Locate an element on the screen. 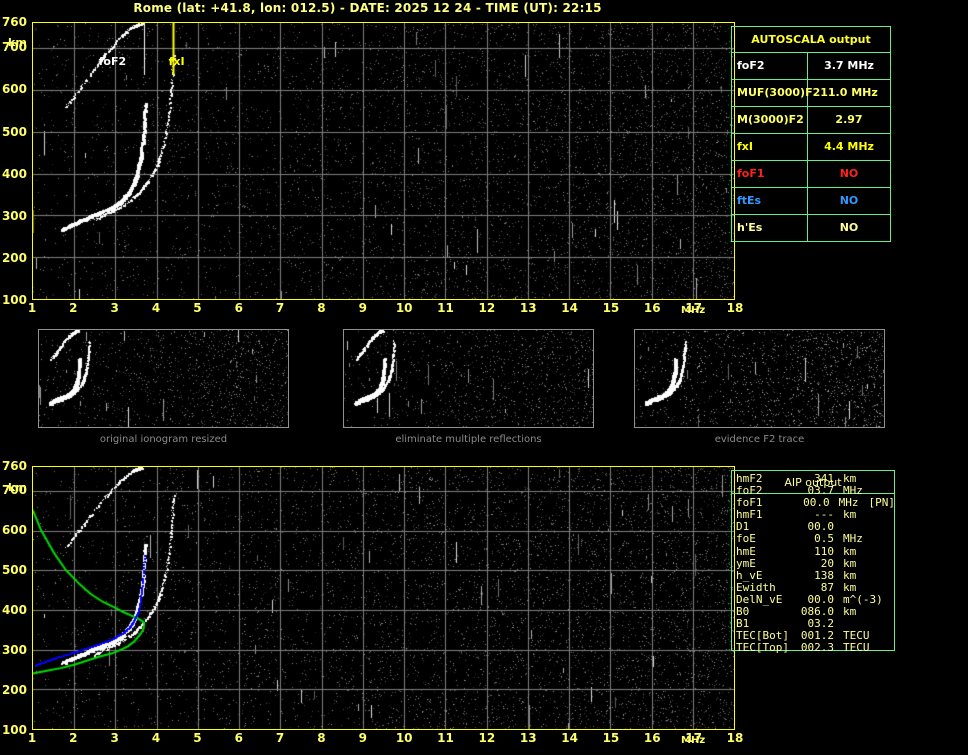 The height and width of the screenshot is (755, 968). aip-parameter-name: hmF2 is located at coordinates (749, 478).